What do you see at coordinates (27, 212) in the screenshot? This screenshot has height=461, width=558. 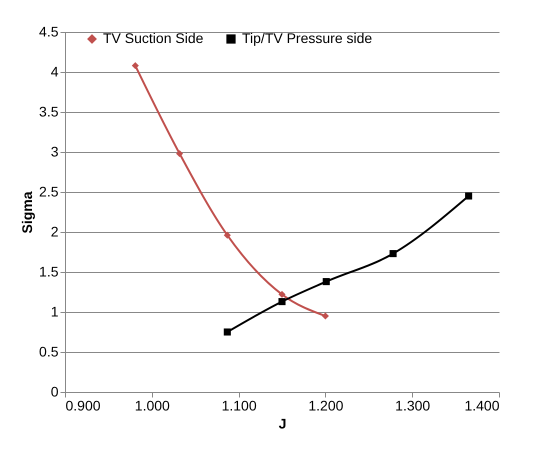 I see `y-axis-title: Sigma` at bounding box center [27, 212].